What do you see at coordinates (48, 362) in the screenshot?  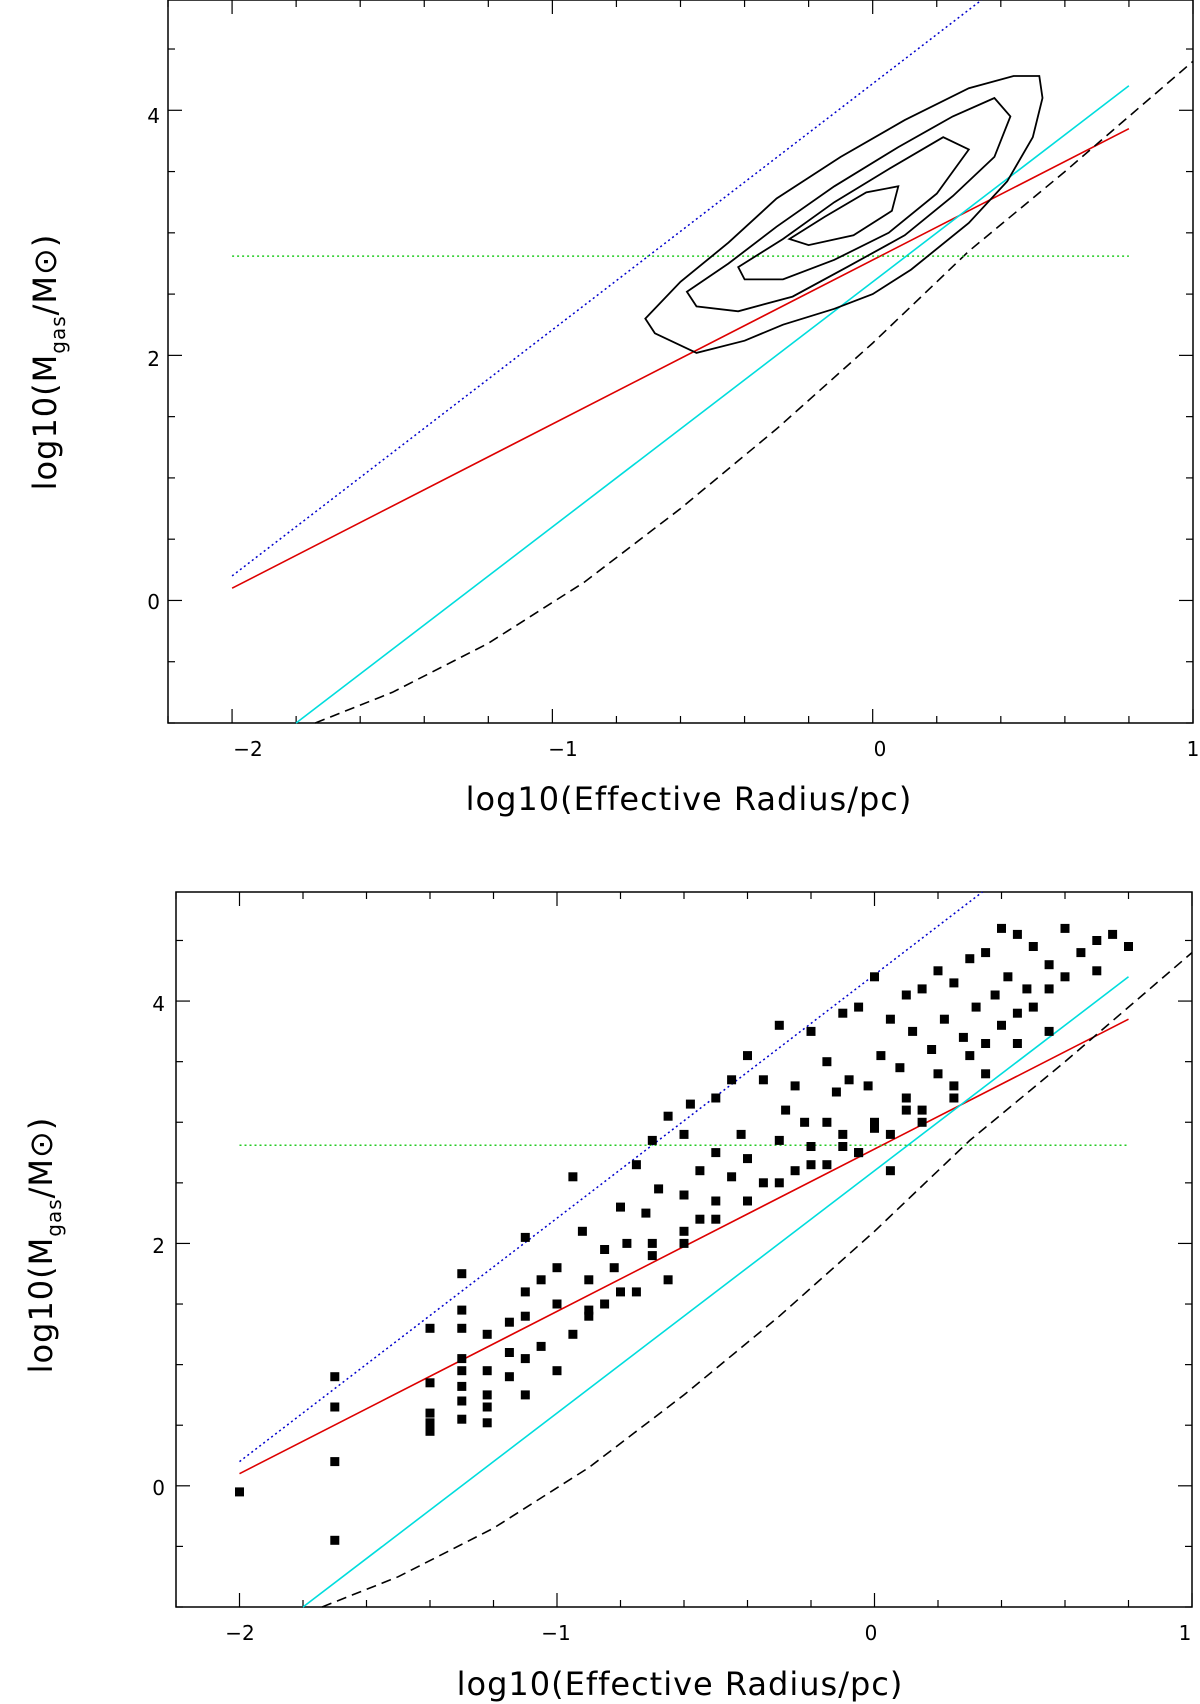 I see `top-y-axis-label: log10(Mgas/M⊙)` at bounding box center [48, 362].